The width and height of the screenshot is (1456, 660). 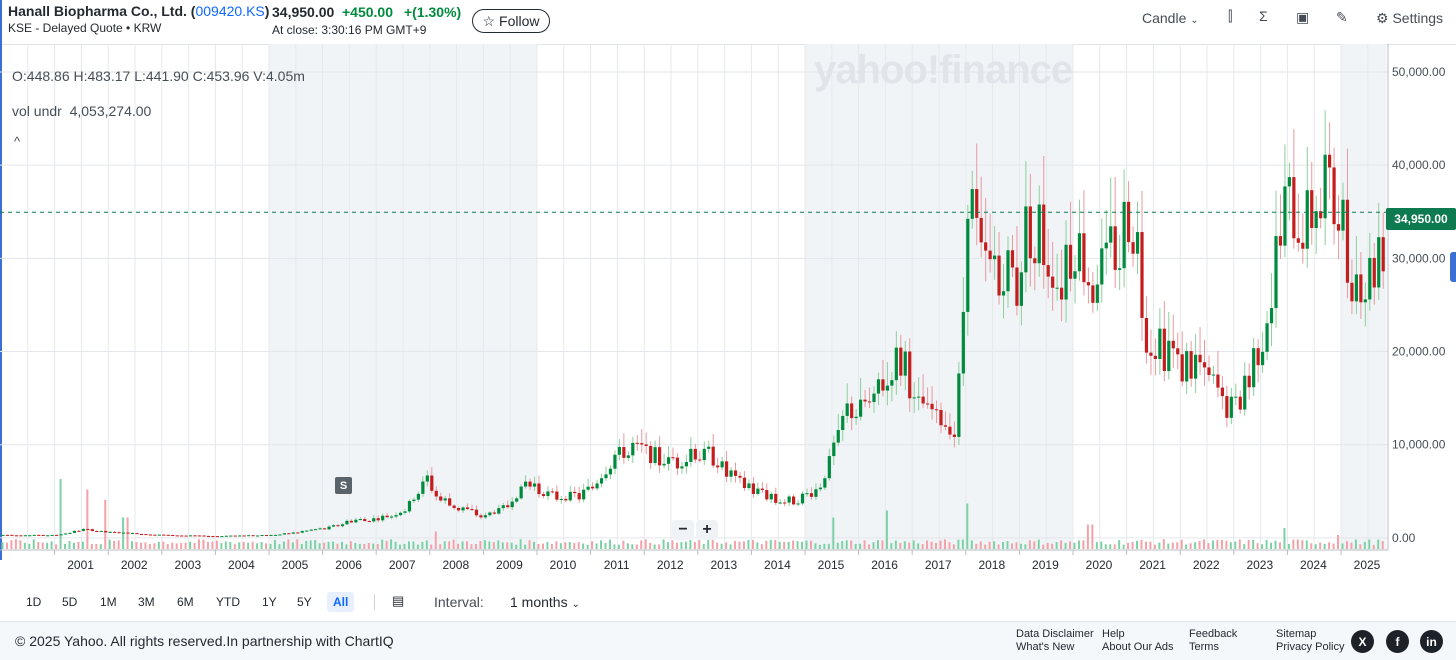 What do you see at coordinates (398, 600) in the screenshot?
I see `date-range-calendar-icon: ▤` at bounding box center [398, 600].